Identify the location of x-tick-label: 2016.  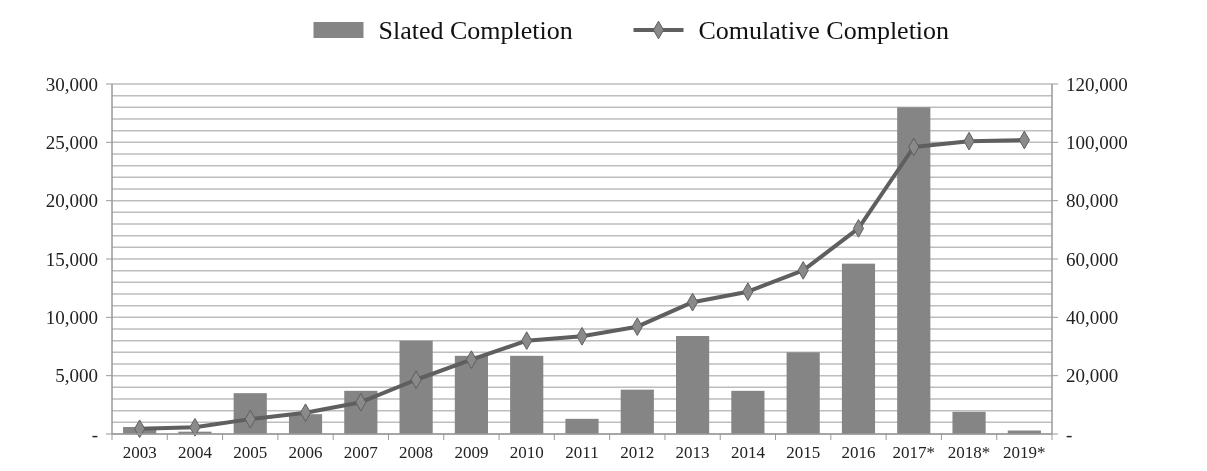
(858, 452).